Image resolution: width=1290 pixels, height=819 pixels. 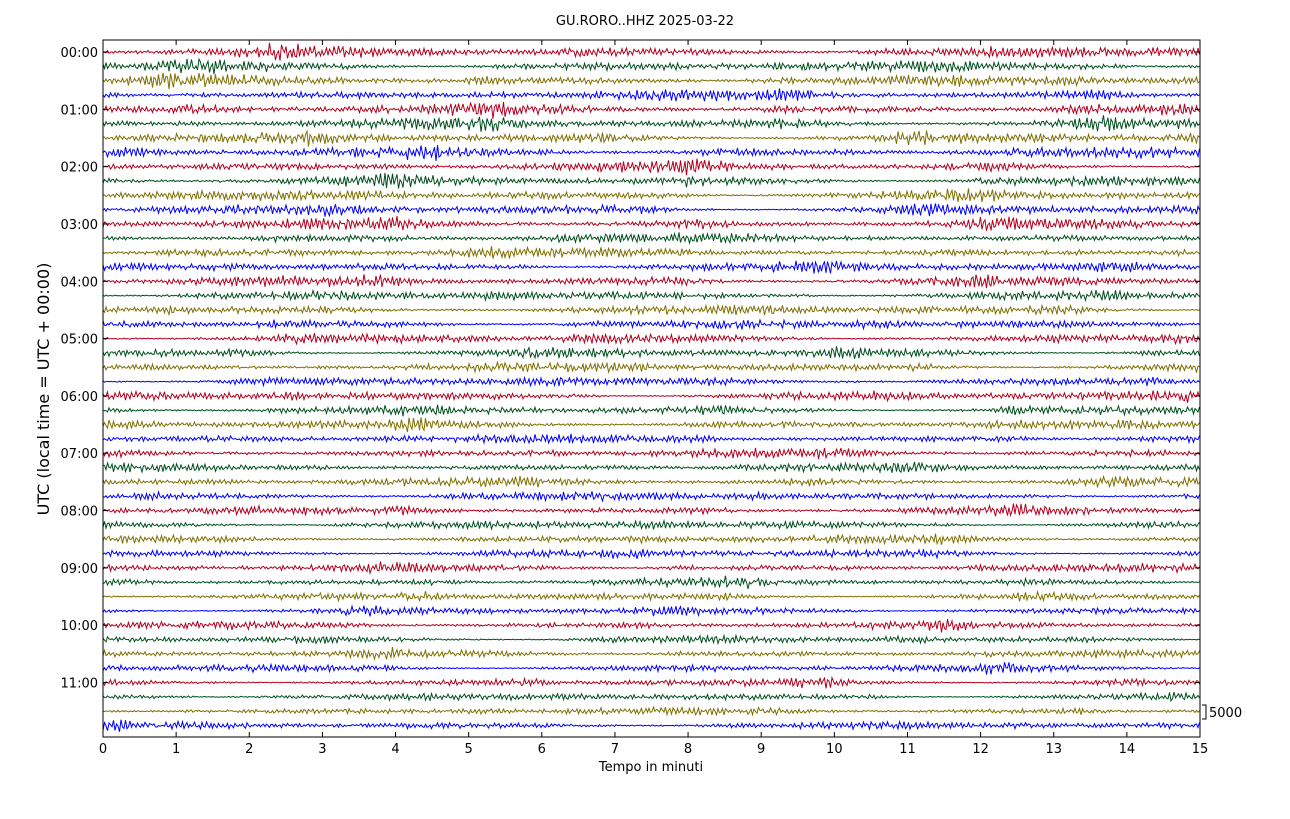 What do you see at coordinates (43, 389) in the screenshot?
I see `y-axis-label: UTC (local time = UTC + 00:00)` at bounding box center [43, 389].